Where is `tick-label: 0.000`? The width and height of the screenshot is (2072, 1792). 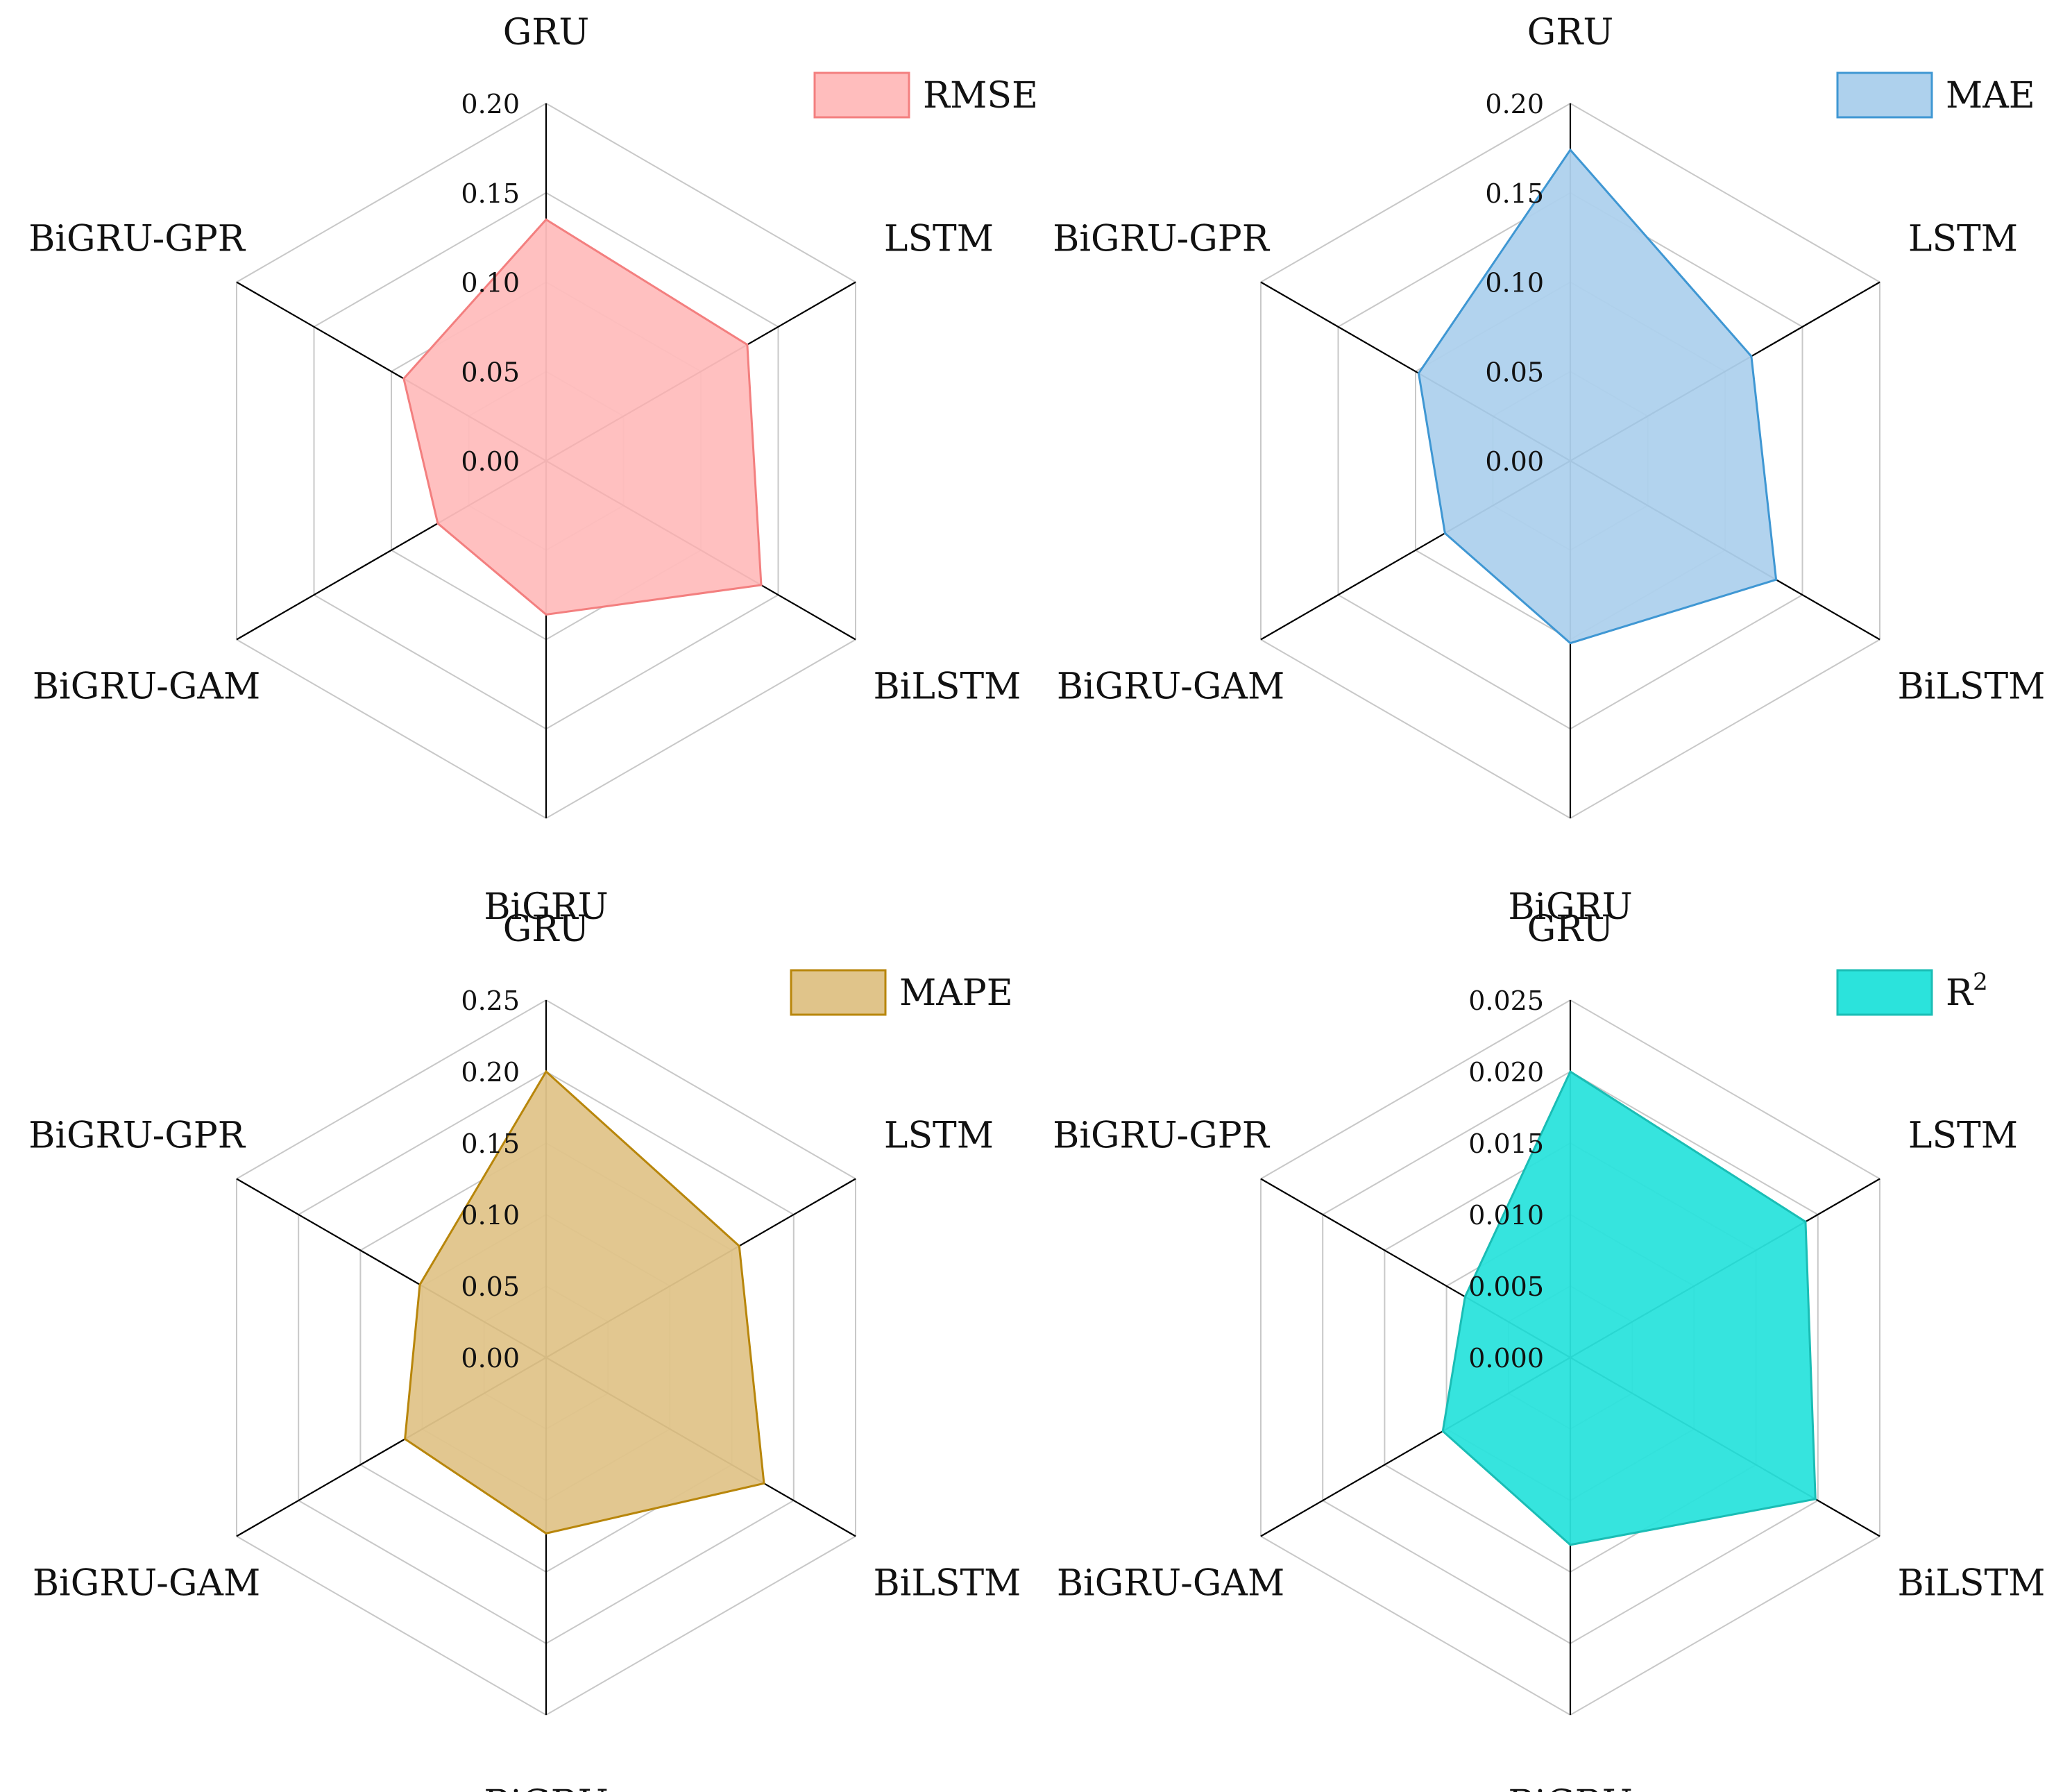
tick-label: 0.000 is located at coordinates (1506, 1358).